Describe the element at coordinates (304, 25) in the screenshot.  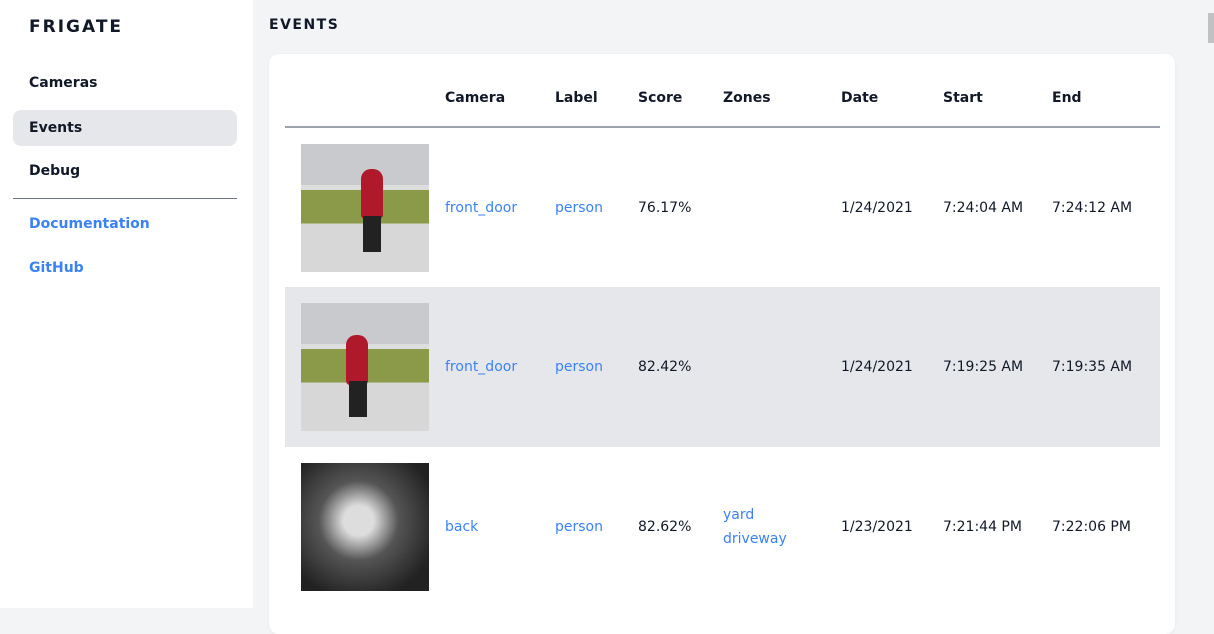
I see `page-title: EVENTS` at that location.